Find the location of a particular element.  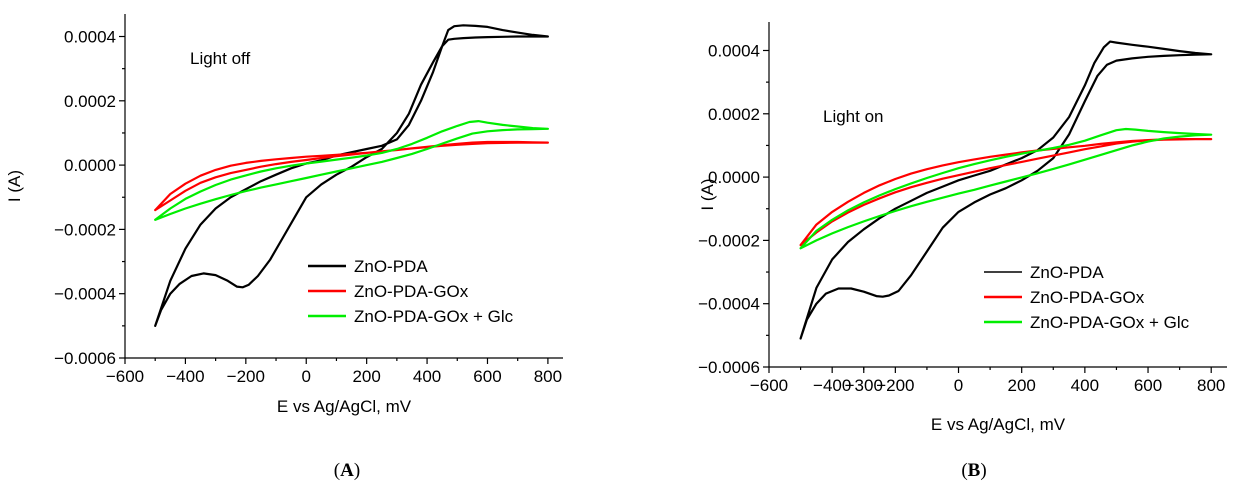

panel-label: (A) is located at coordinates (347, 470).